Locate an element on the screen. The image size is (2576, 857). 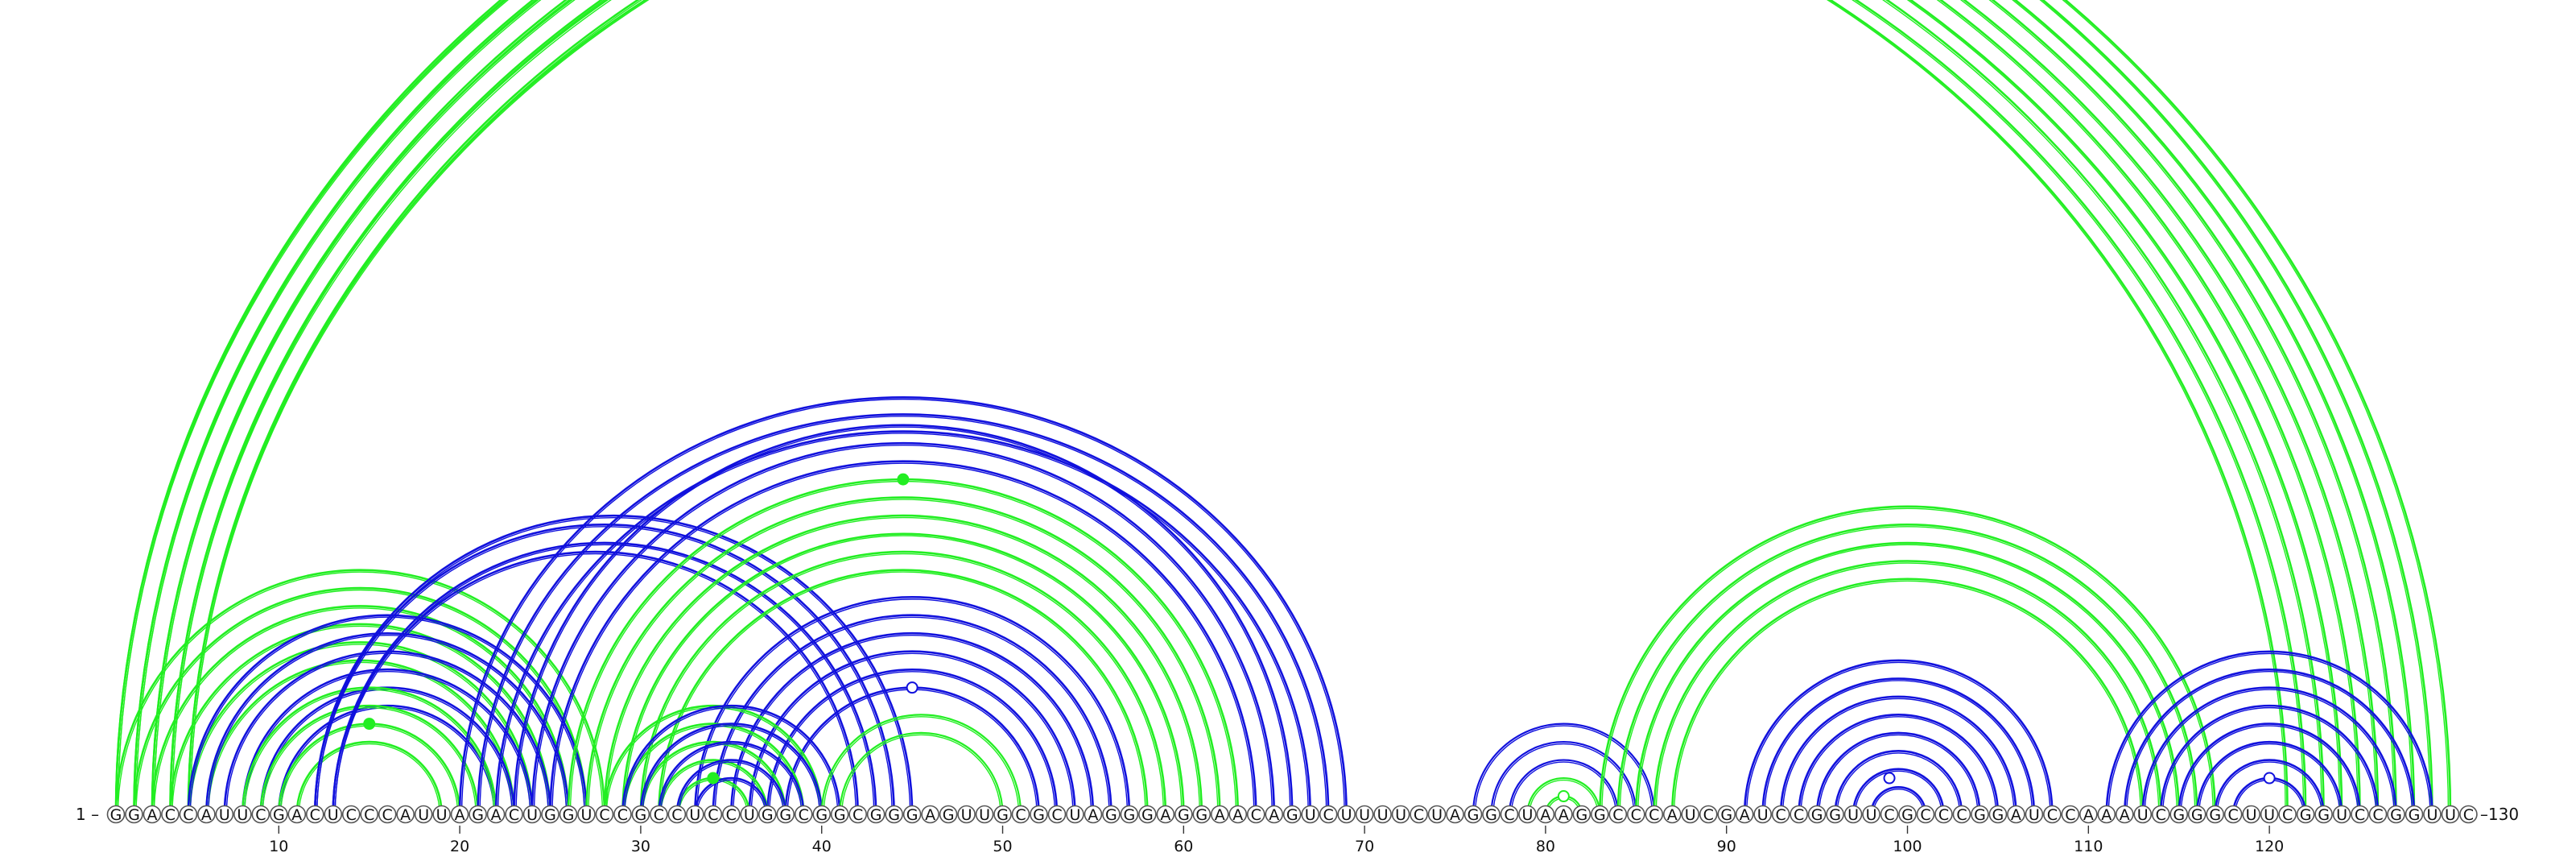
sequence-end-label: –130 is located at coordinates (2499, 814).